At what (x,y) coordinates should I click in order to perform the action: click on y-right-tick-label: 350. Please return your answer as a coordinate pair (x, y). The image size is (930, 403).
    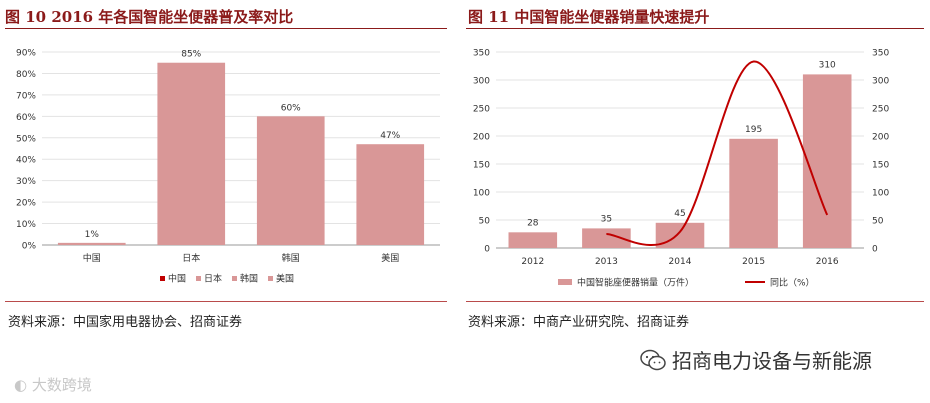
    Looking at the image, I should click on (880, 54).